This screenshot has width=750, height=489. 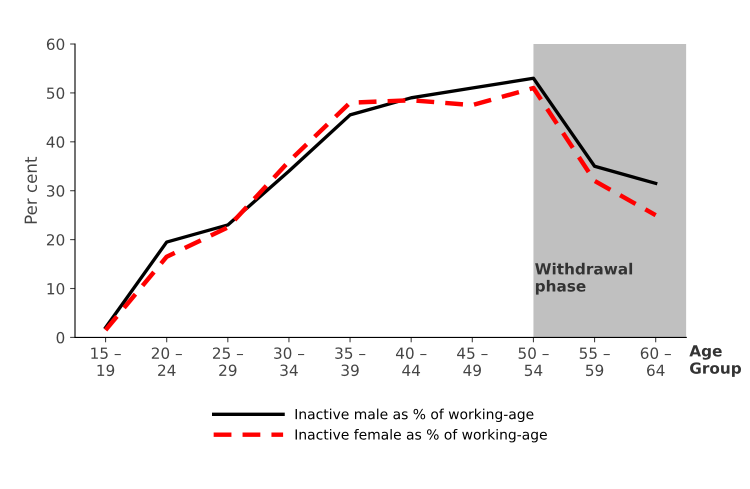 What do you see at coordinates (56, 288) in the screenshot?
I see `y-tick-label: 10` at bounding box center [56, 288].